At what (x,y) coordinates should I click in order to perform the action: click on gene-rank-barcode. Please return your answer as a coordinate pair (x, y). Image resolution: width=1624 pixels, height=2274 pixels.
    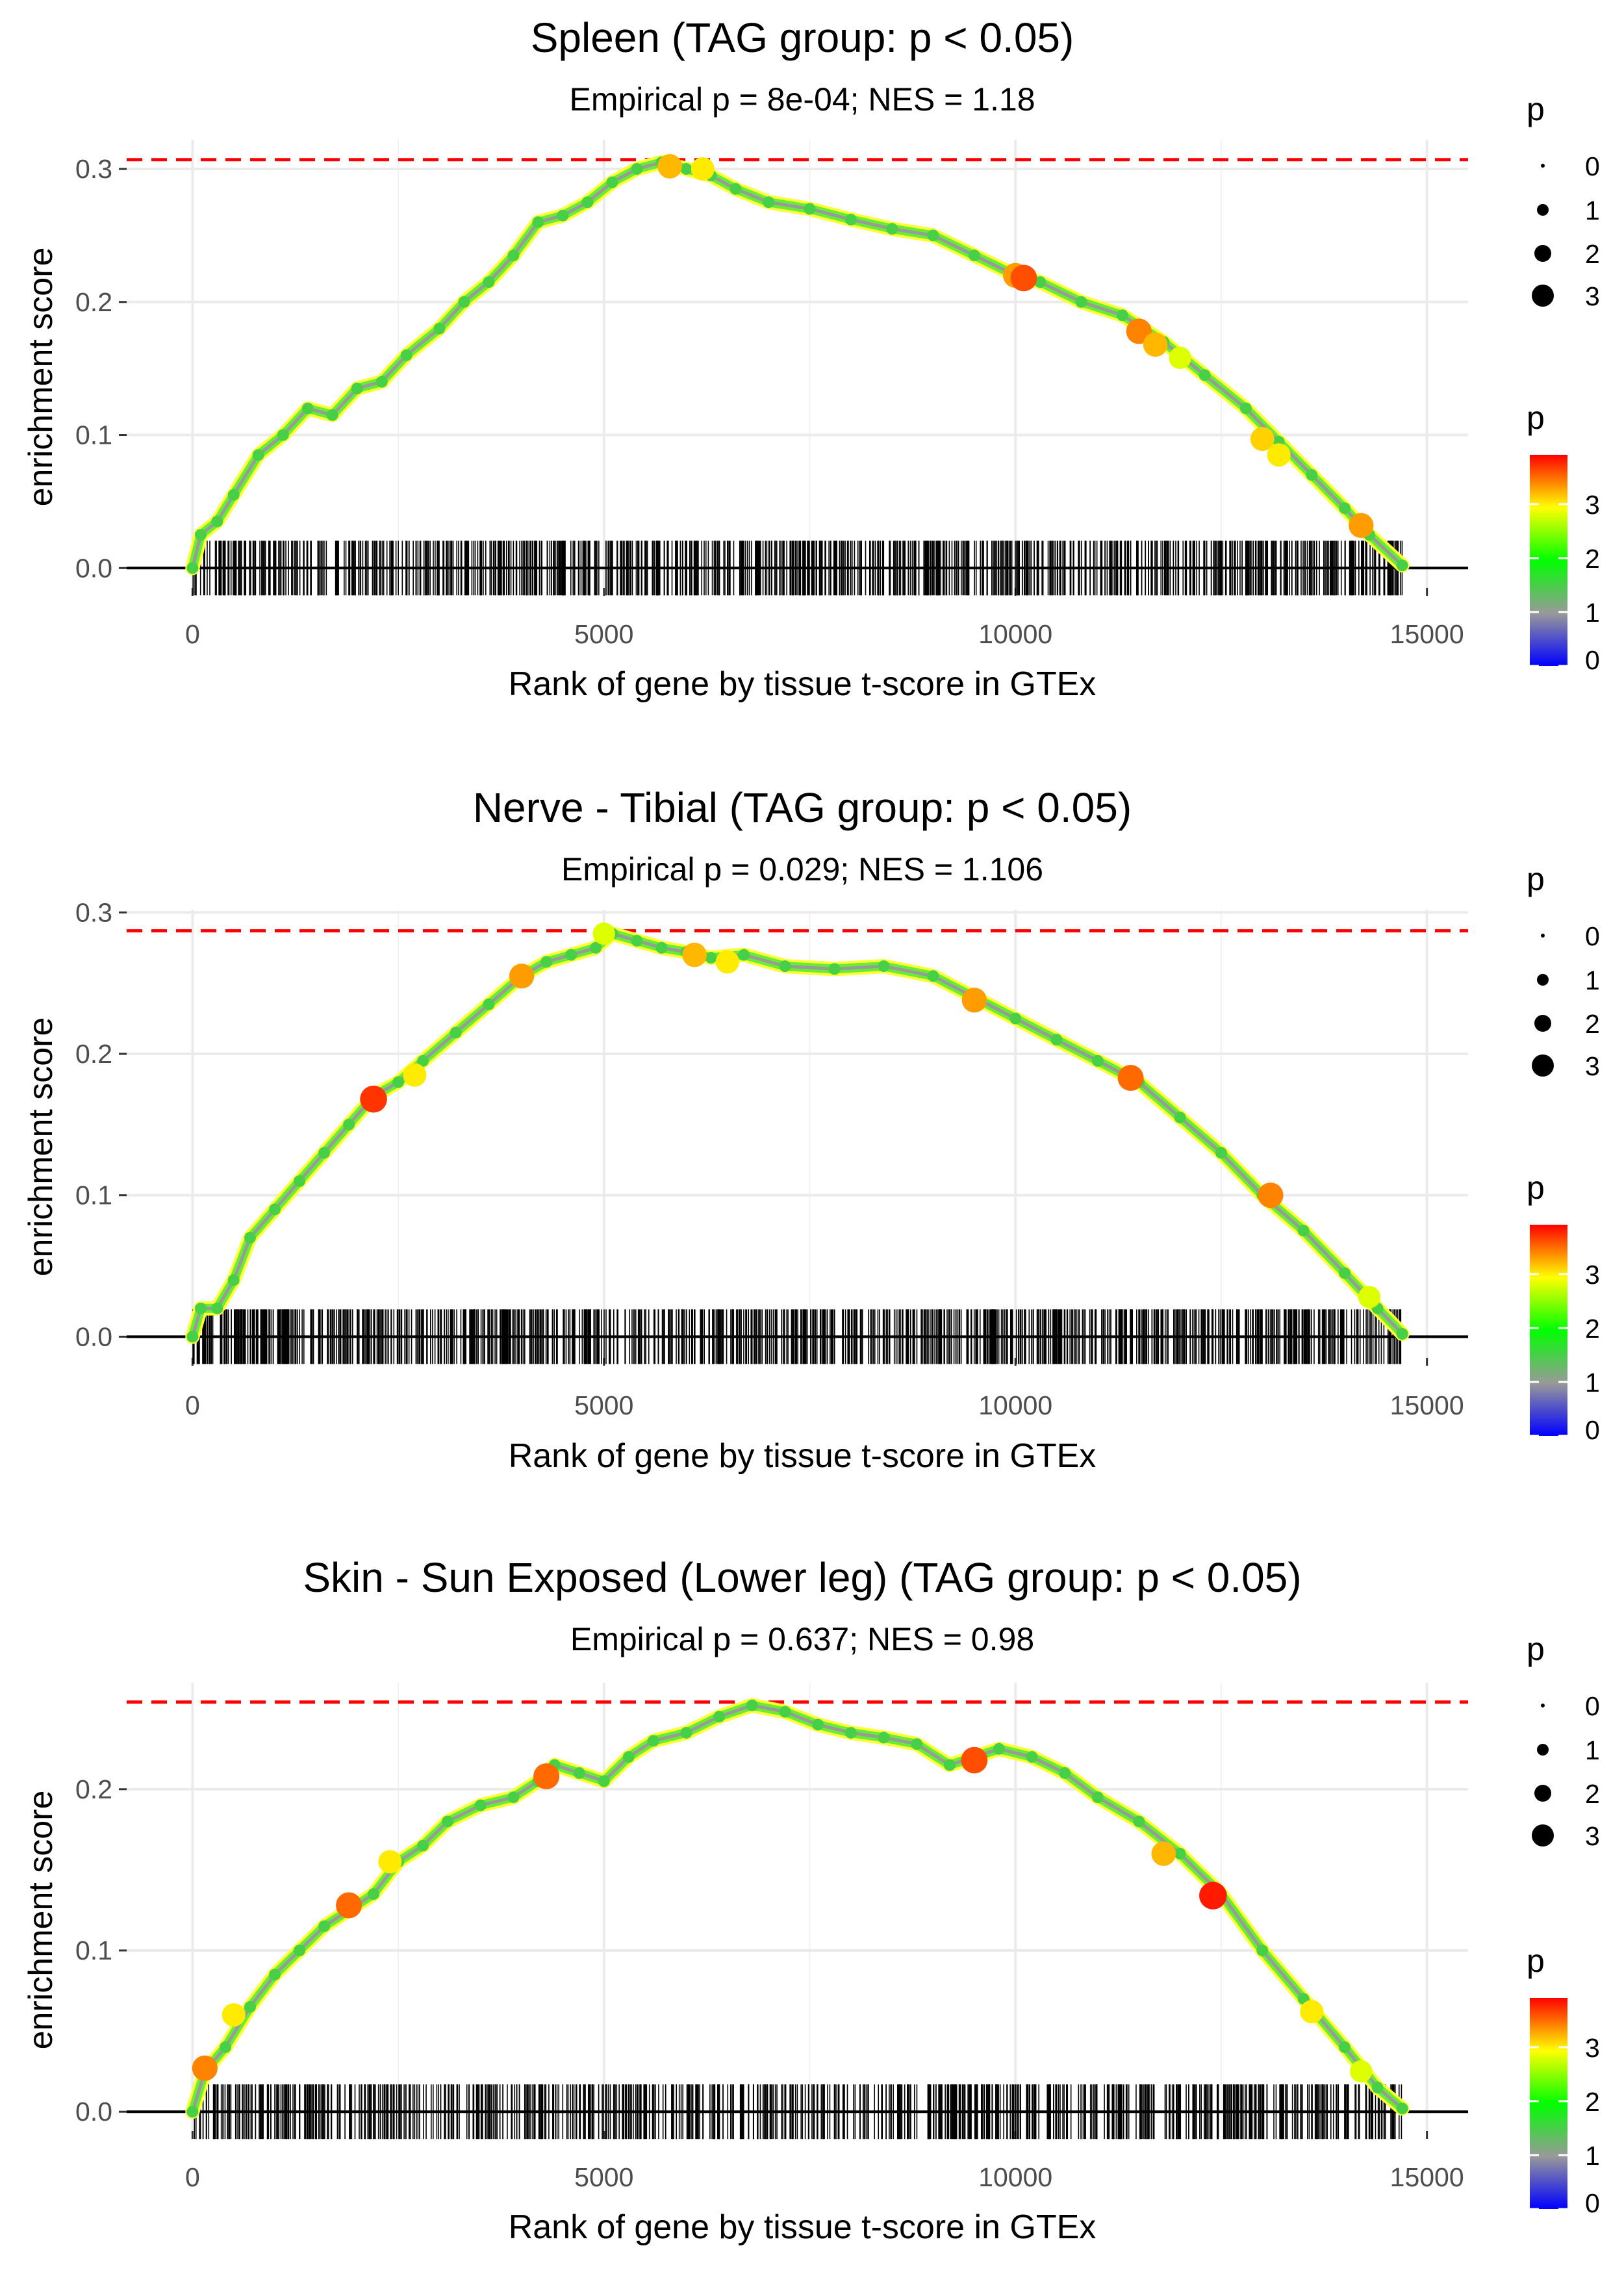
    Looking at the image, I should click on (798, 2112).